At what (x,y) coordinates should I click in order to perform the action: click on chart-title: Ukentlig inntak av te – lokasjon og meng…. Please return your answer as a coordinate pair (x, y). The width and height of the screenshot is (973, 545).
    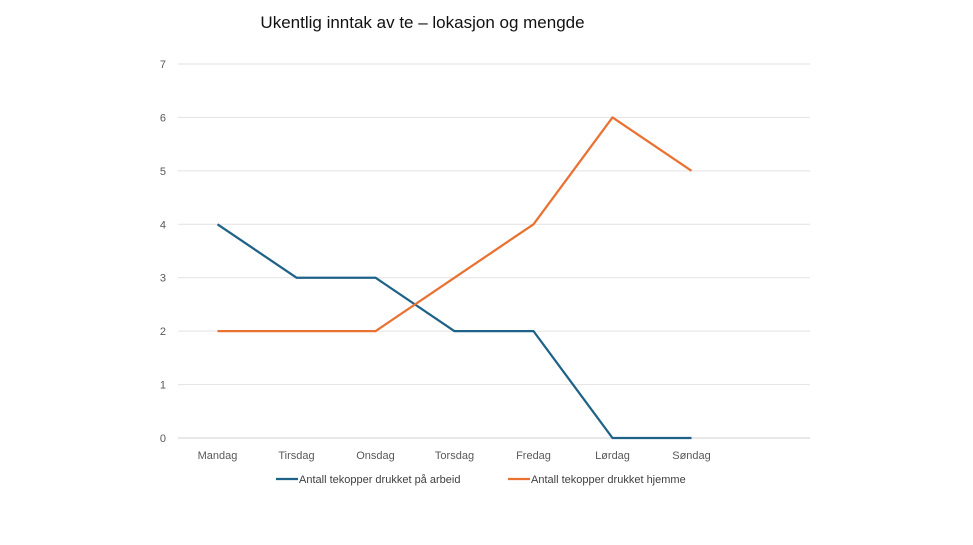
    Looking at the image, I should click on (422, 22).